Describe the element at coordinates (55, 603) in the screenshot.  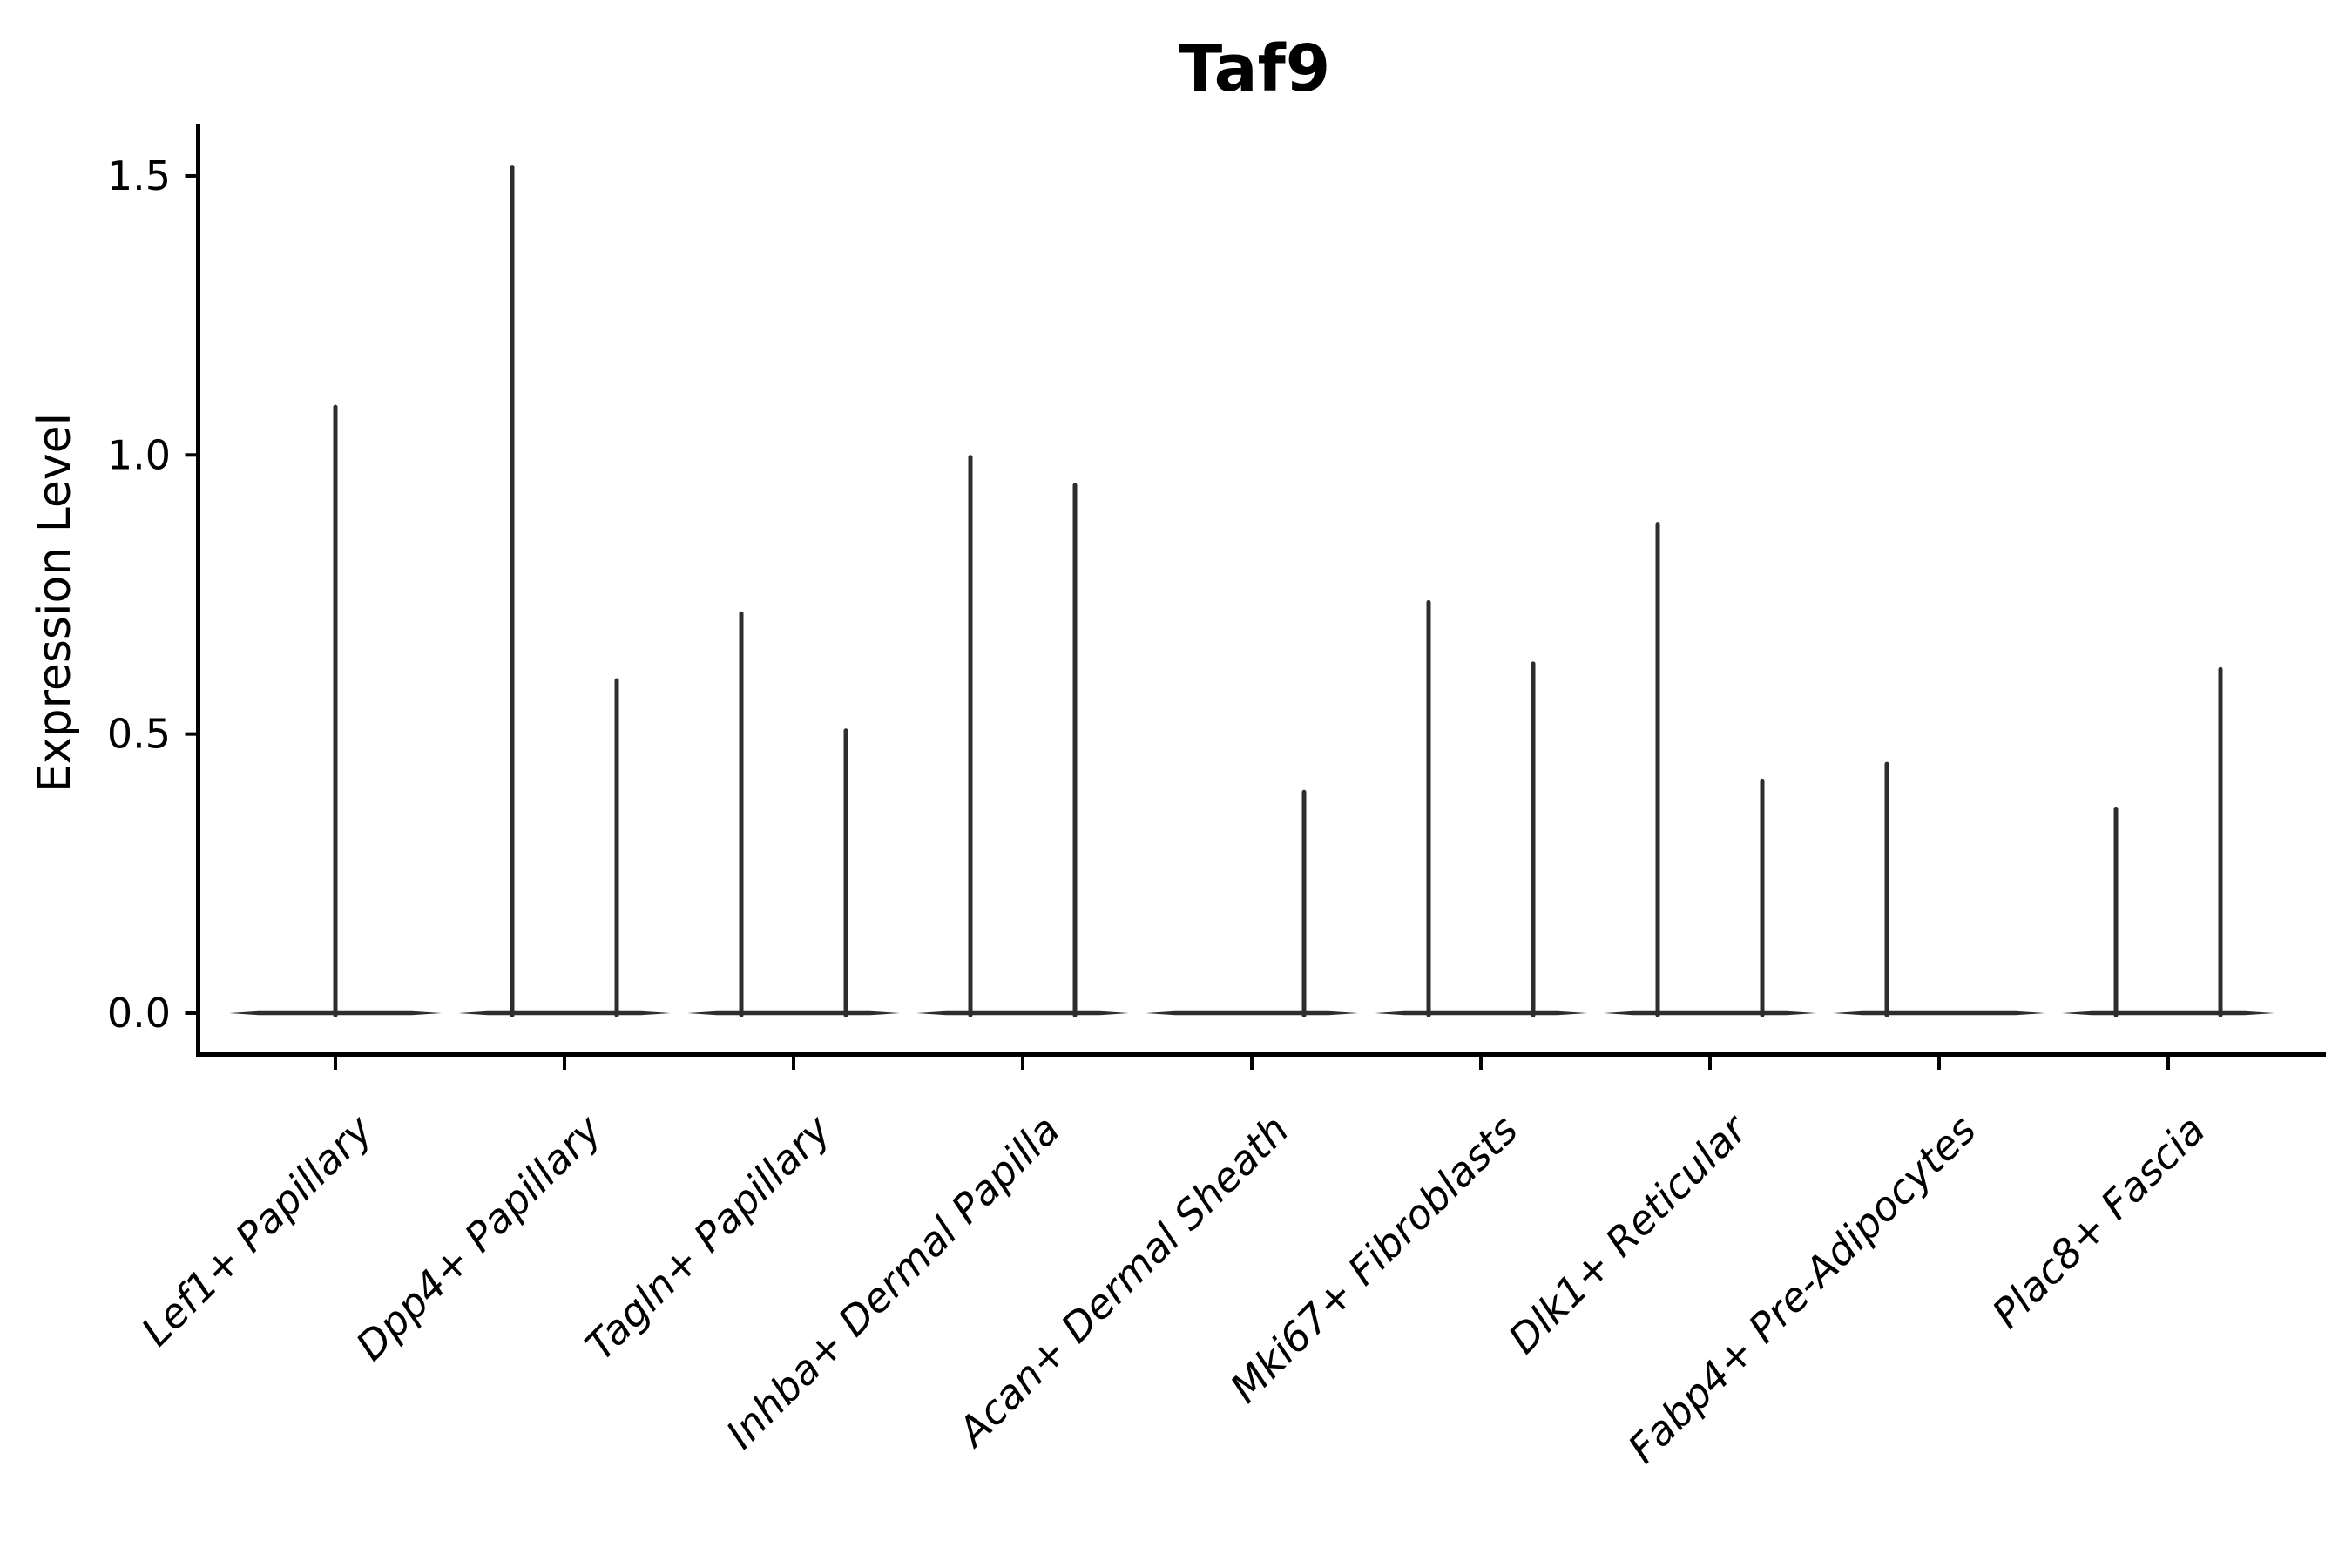
I see `y-axis-label: Expression Level` at that location.